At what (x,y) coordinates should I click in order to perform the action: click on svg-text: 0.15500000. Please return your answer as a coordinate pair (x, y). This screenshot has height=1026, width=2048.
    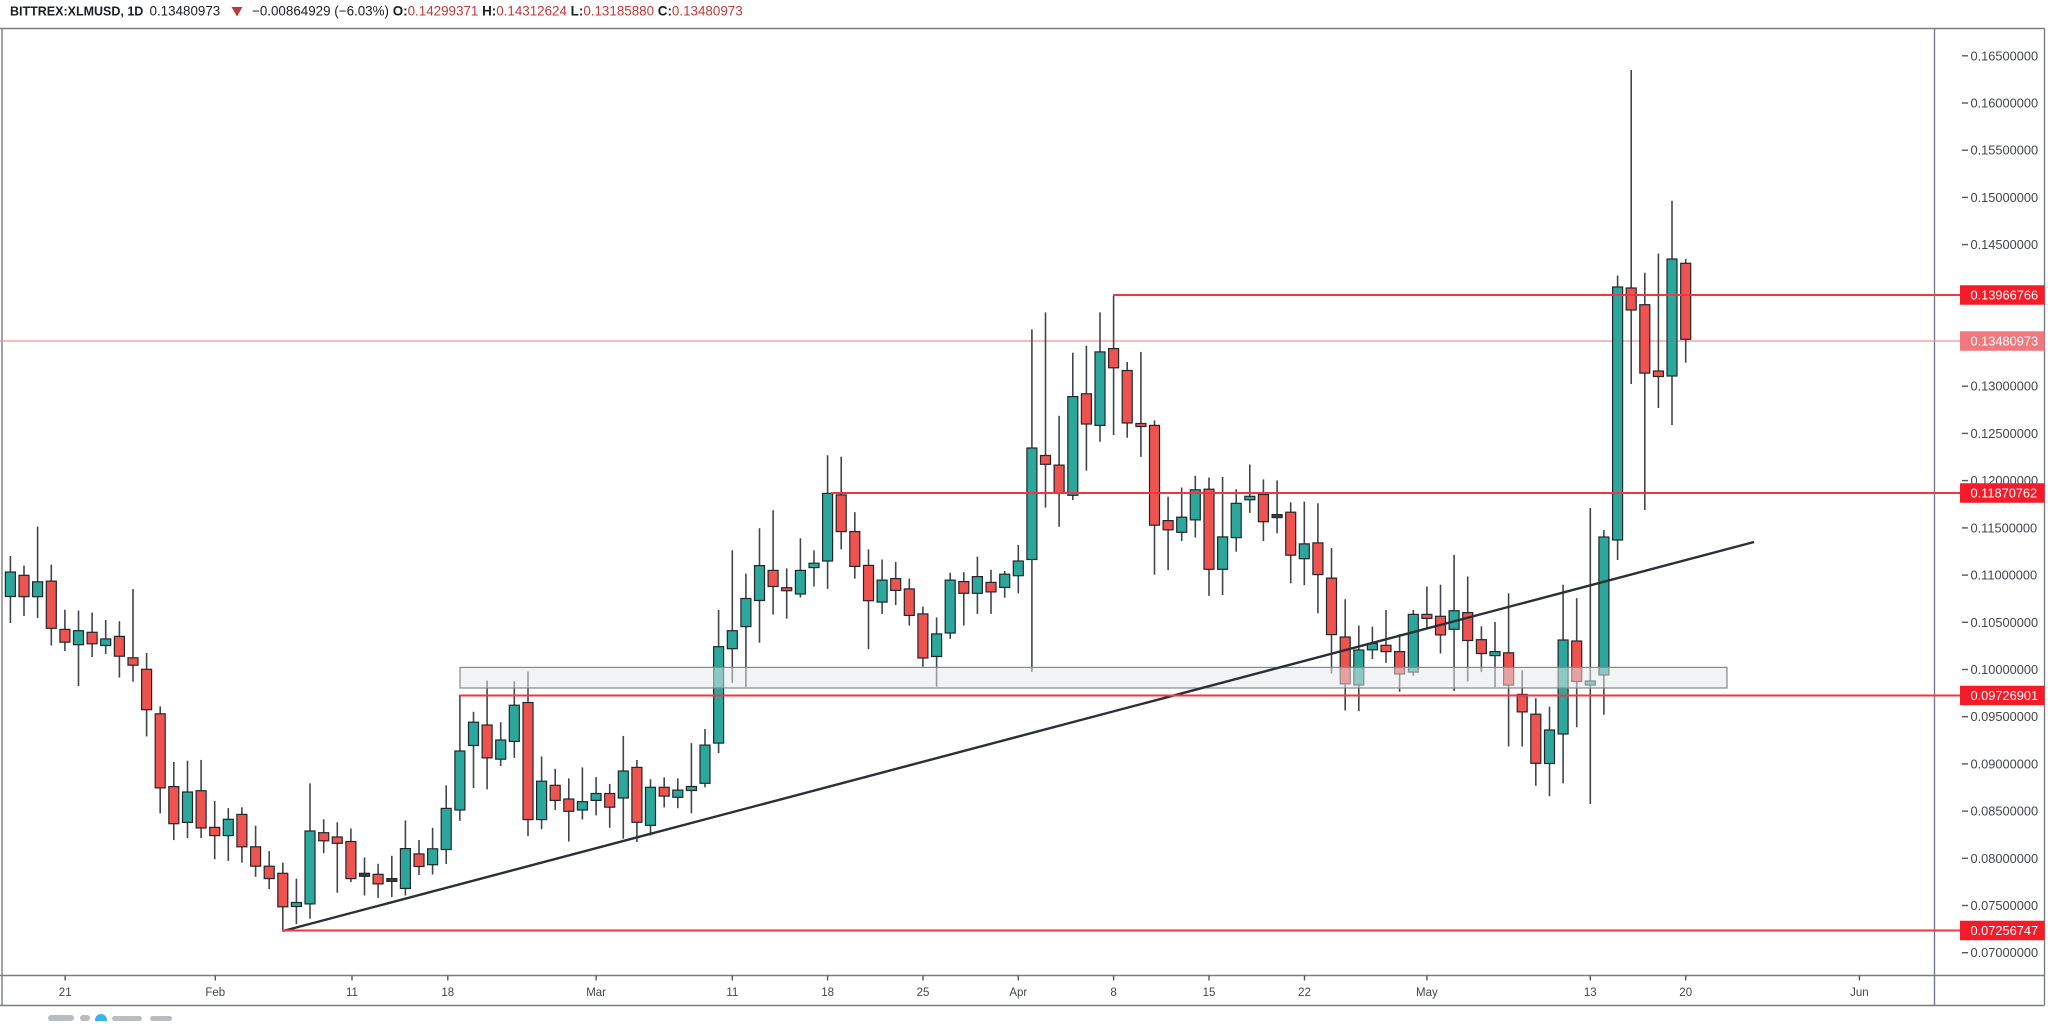
    Looking at the image, I should click on (2005, 150).